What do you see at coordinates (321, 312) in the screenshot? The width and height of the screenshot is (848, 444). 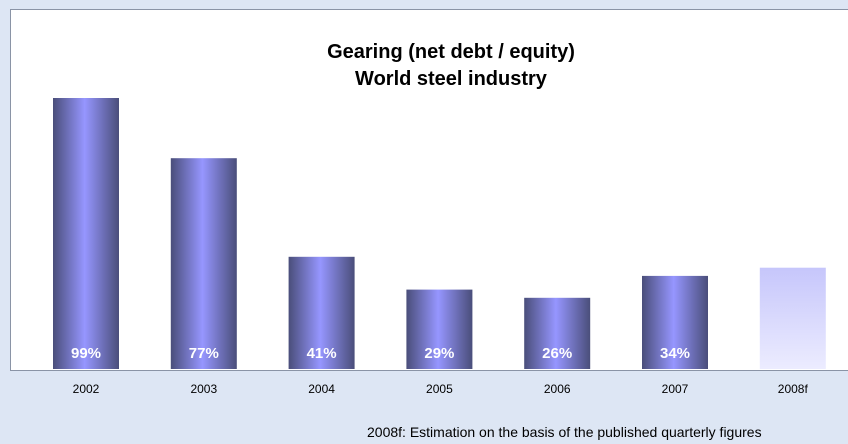 I see `bar-2004` at bounding box center [321, 312].